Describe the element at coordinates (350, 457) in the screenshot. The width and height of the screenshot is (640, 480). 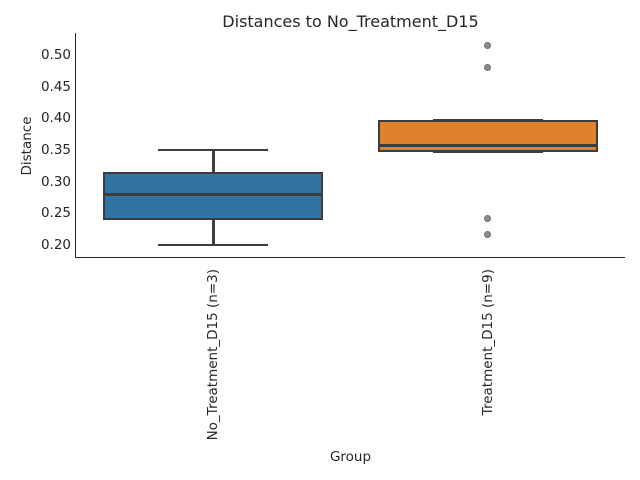
I see `x-axis-label: Group` at that location.